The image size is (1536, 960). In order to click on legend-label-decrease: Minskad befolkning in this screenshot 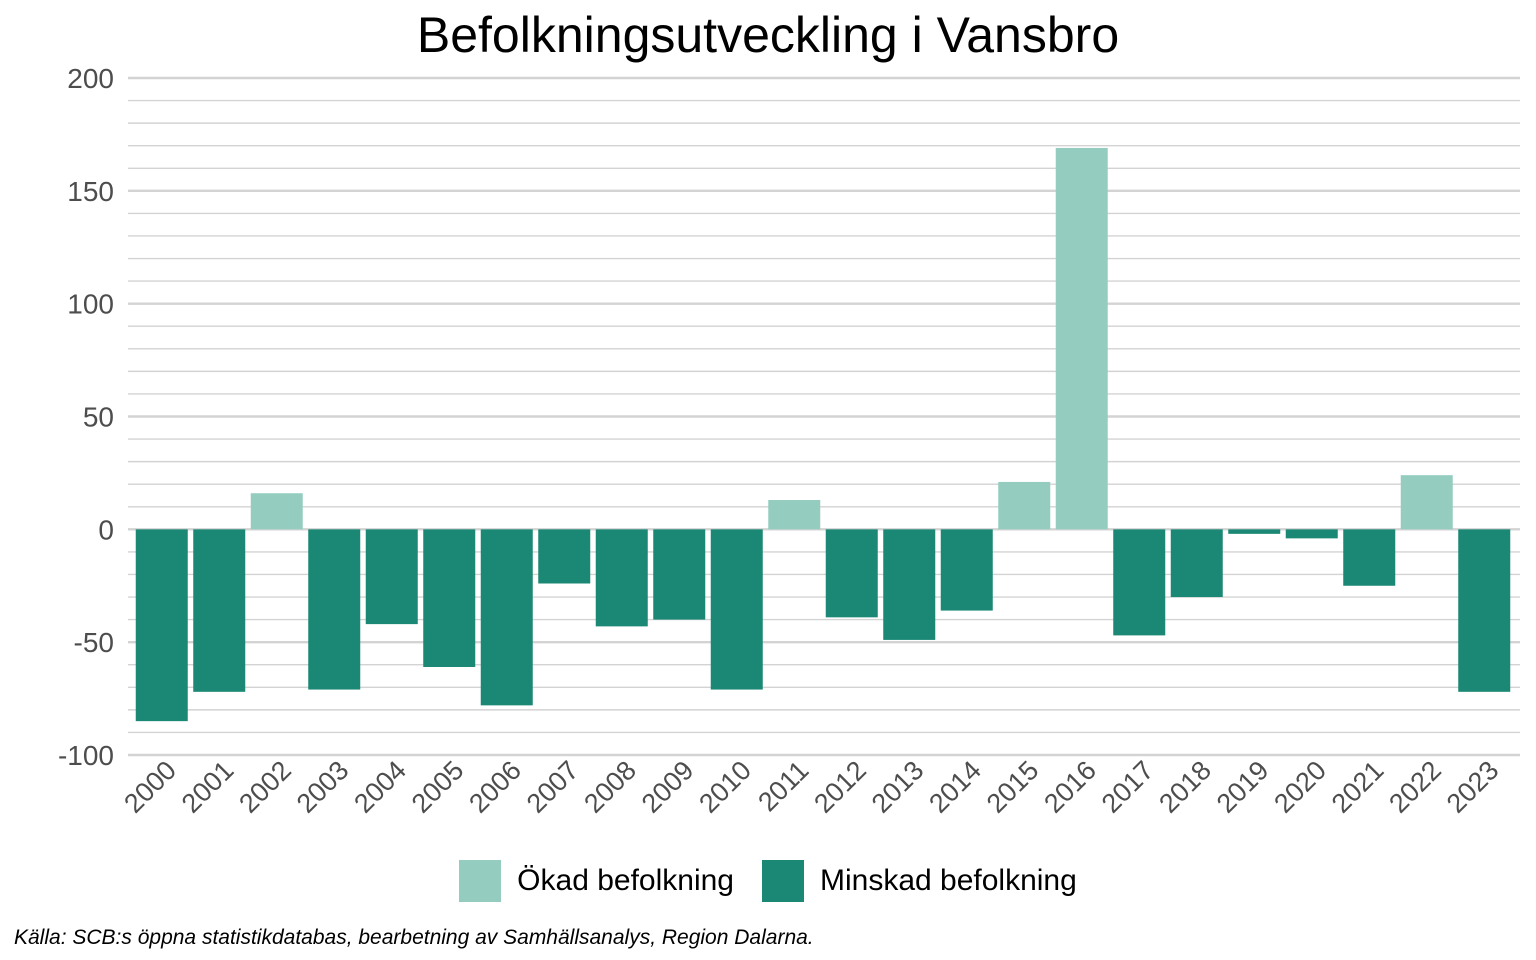, I will do `click(948, 880)`.